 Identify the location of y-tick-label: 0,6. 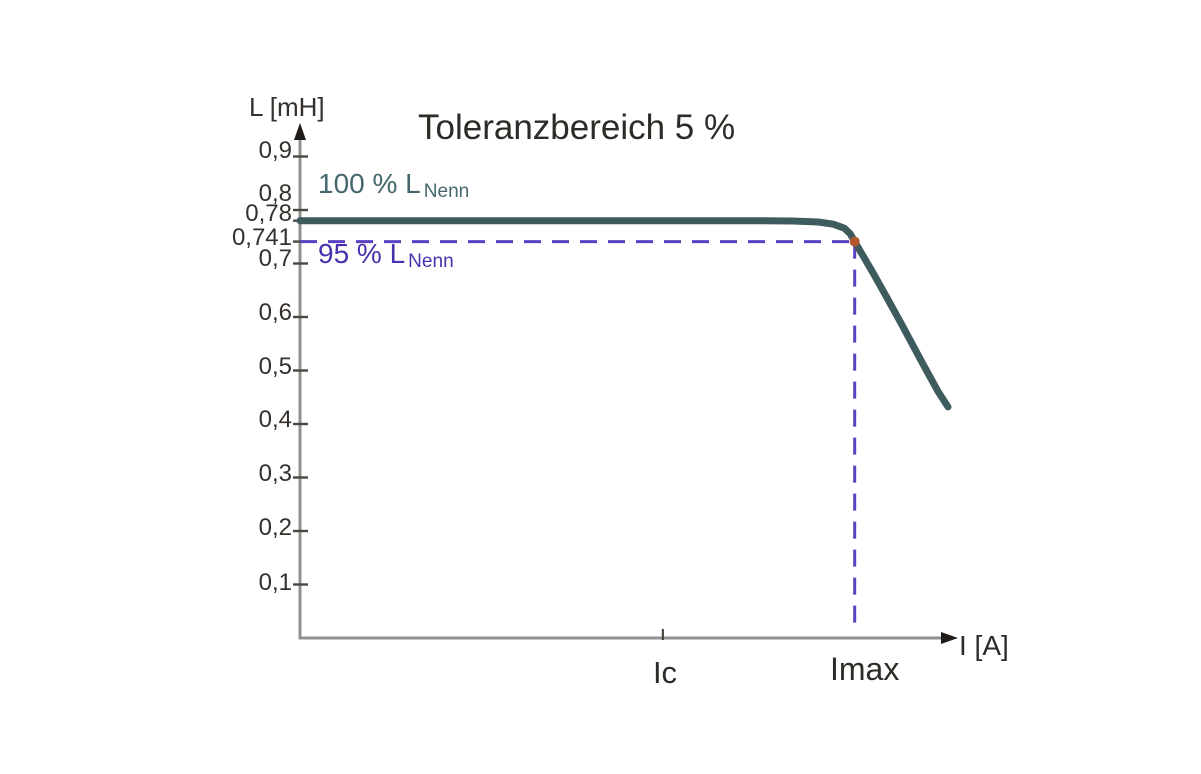
(275, 312).